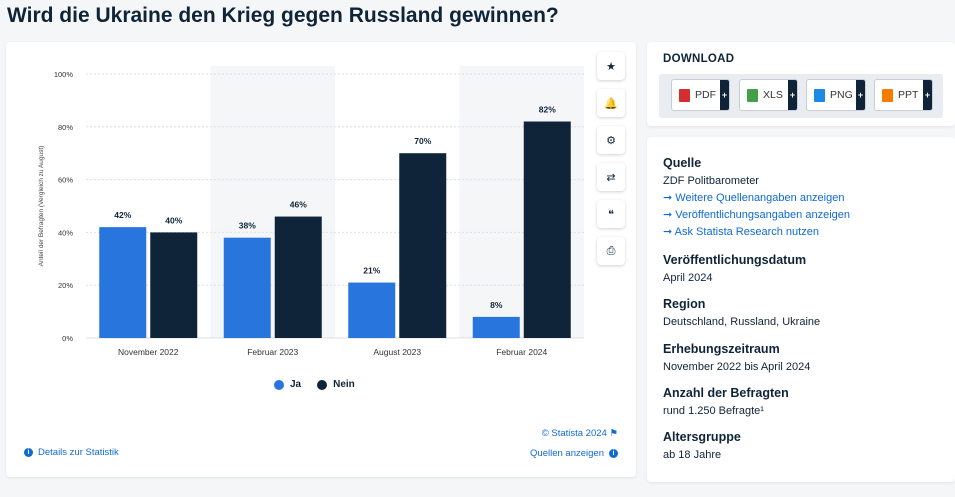  I want to click on copyright-text: © Statista 2024, so click(574, 433).